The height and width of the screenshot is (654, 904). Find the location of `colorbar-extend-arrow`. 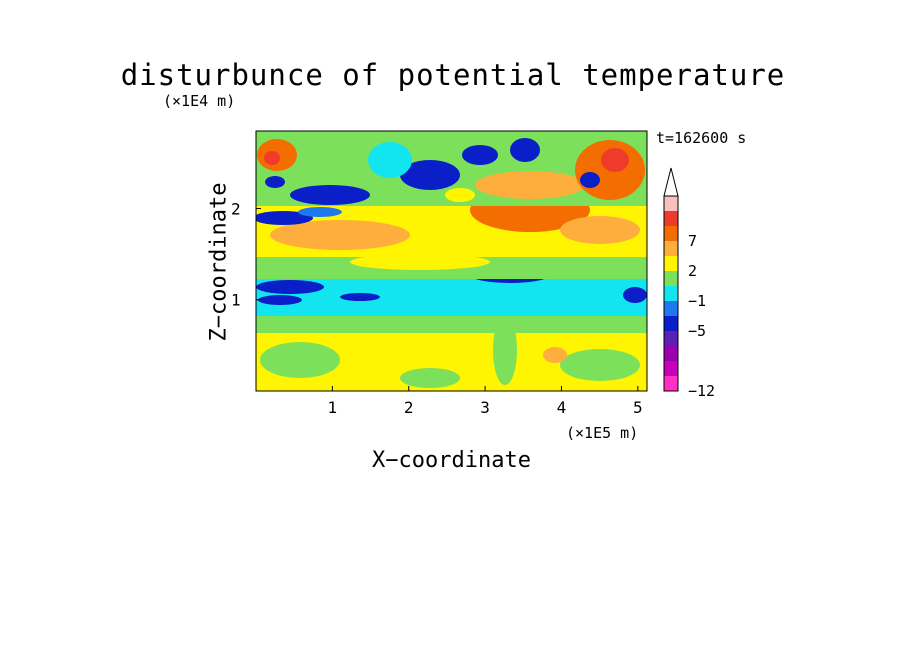

colorbar-extend-arrow is located at coordinates (671, 182).